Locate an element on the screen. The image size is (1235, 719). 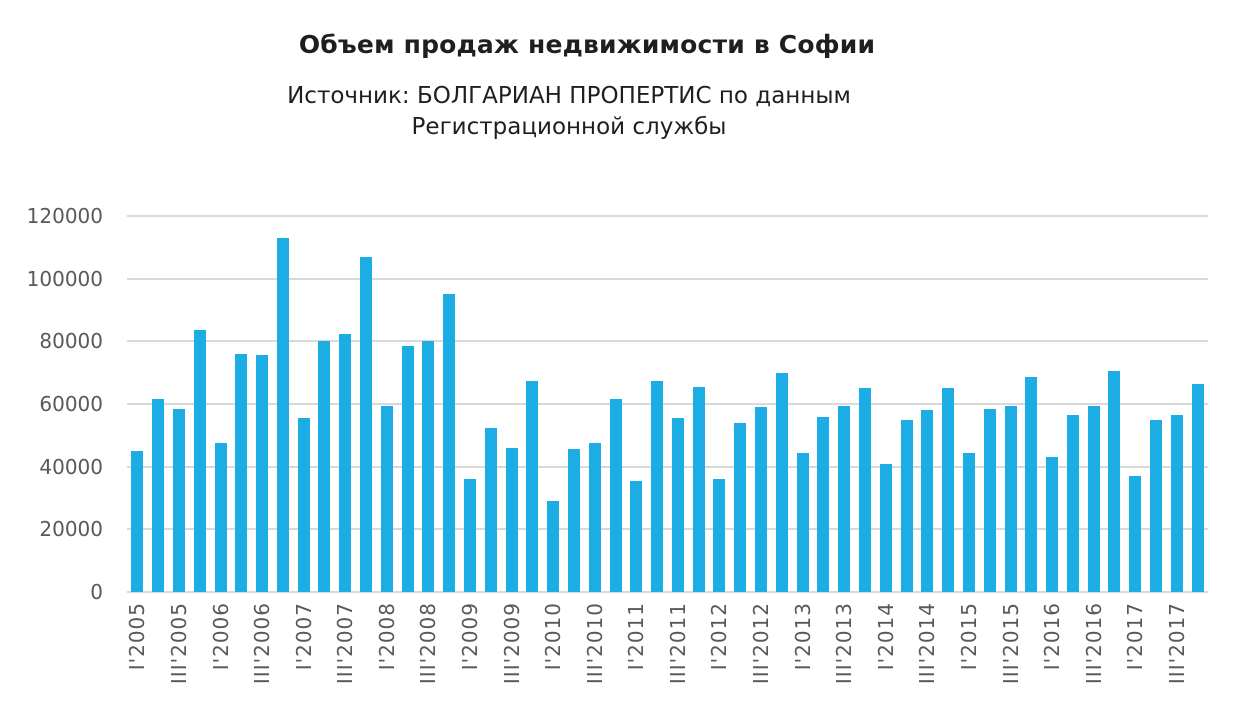
x-tick-label: III'2017 is located at coordinates (1176, 643).